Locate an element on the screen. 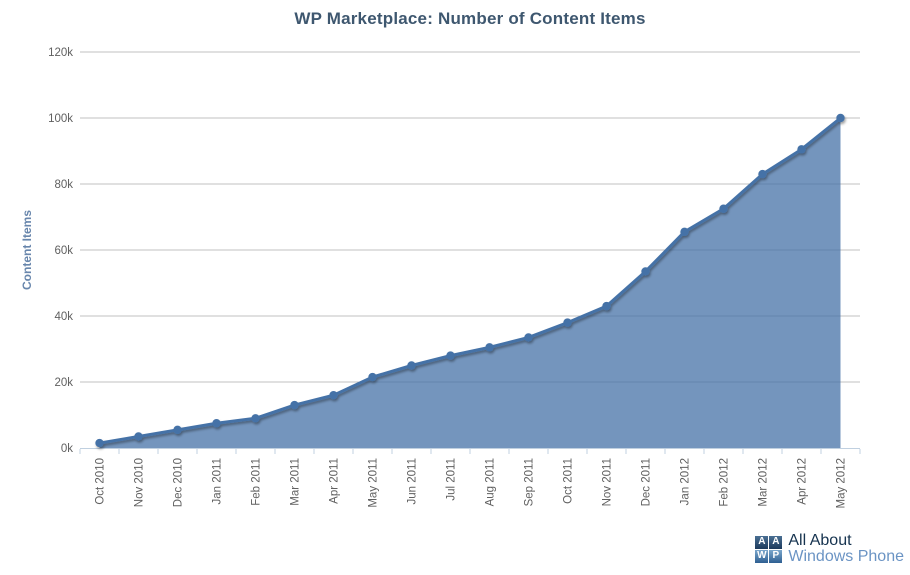  y-axis-tick-label: 40k is located at coordinates (63, 317).